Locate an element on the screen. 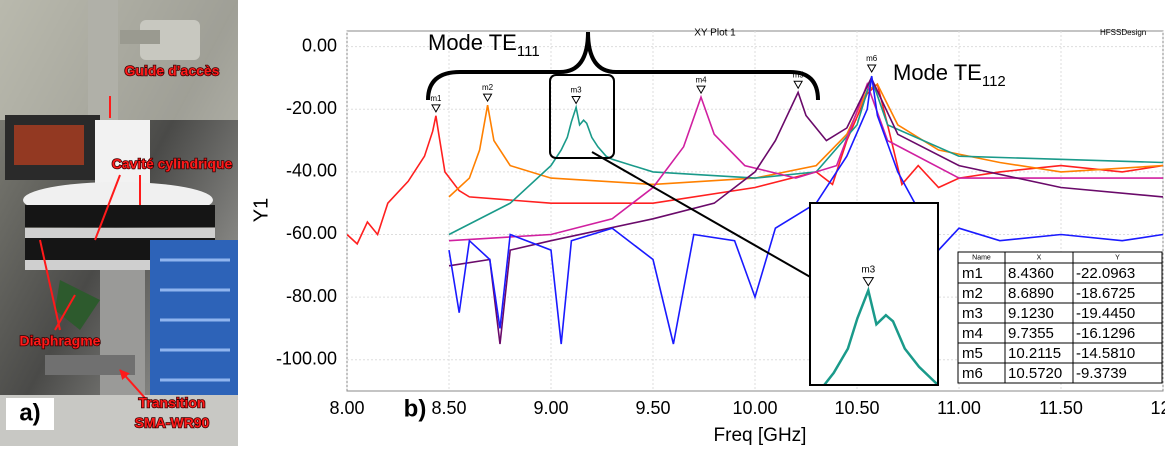  inset-marker is located at coordinates (868, 282).